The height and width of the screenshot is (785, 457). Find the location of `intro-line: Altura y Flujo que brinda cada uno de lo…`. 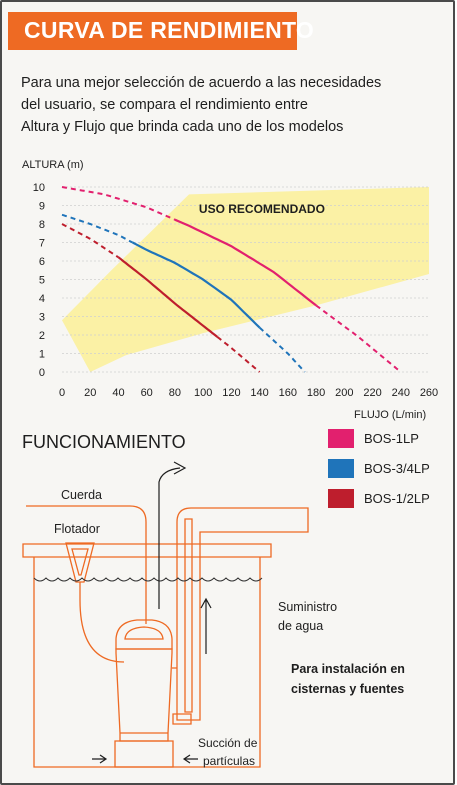

intro-line: Altura y Flujo que brinda cada uno de lo… is located at coordinates (182, 127).